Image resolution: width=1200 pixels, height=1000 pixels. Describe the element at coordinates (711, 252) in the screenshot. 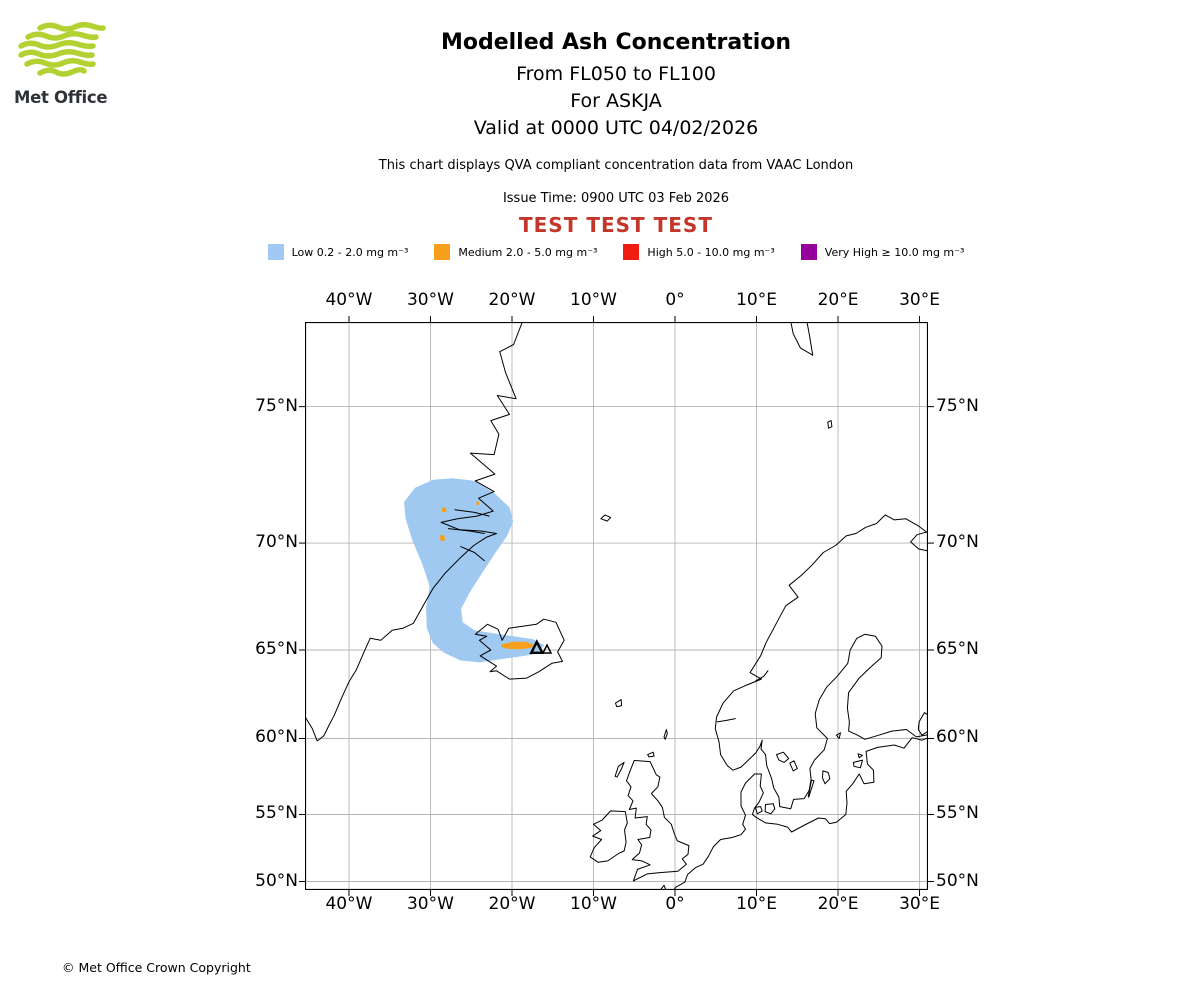

I see `legend-label-high: High 5.0 - 10.0 mg m⁻³` at that location.